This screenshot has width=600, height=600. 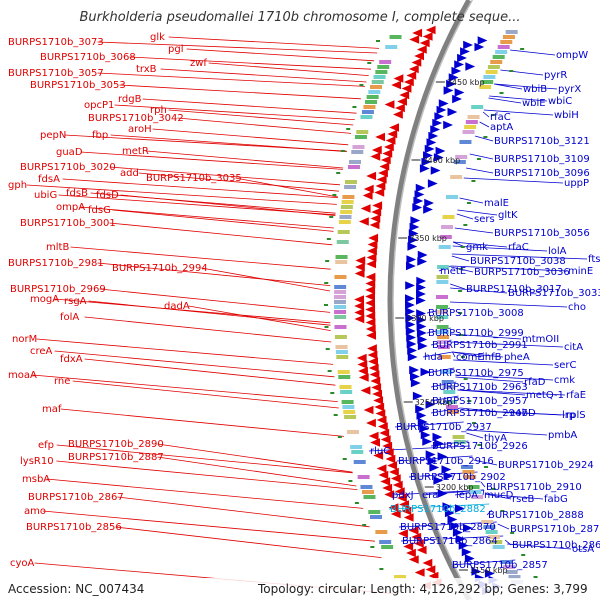 I want to click on gene-label-right: BURPS1710b_2957, so click(x=480, y=401).